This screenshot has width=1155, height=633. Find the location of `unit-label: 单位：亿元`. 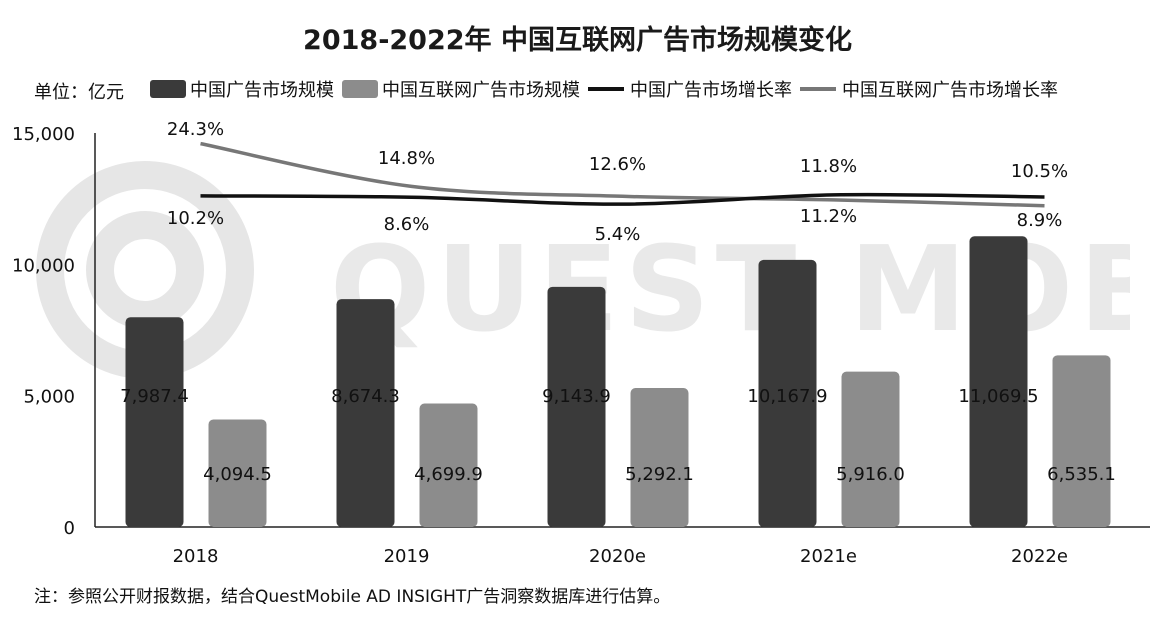

unit-label: 单位：亿元 is located at coordinates (79, 92).